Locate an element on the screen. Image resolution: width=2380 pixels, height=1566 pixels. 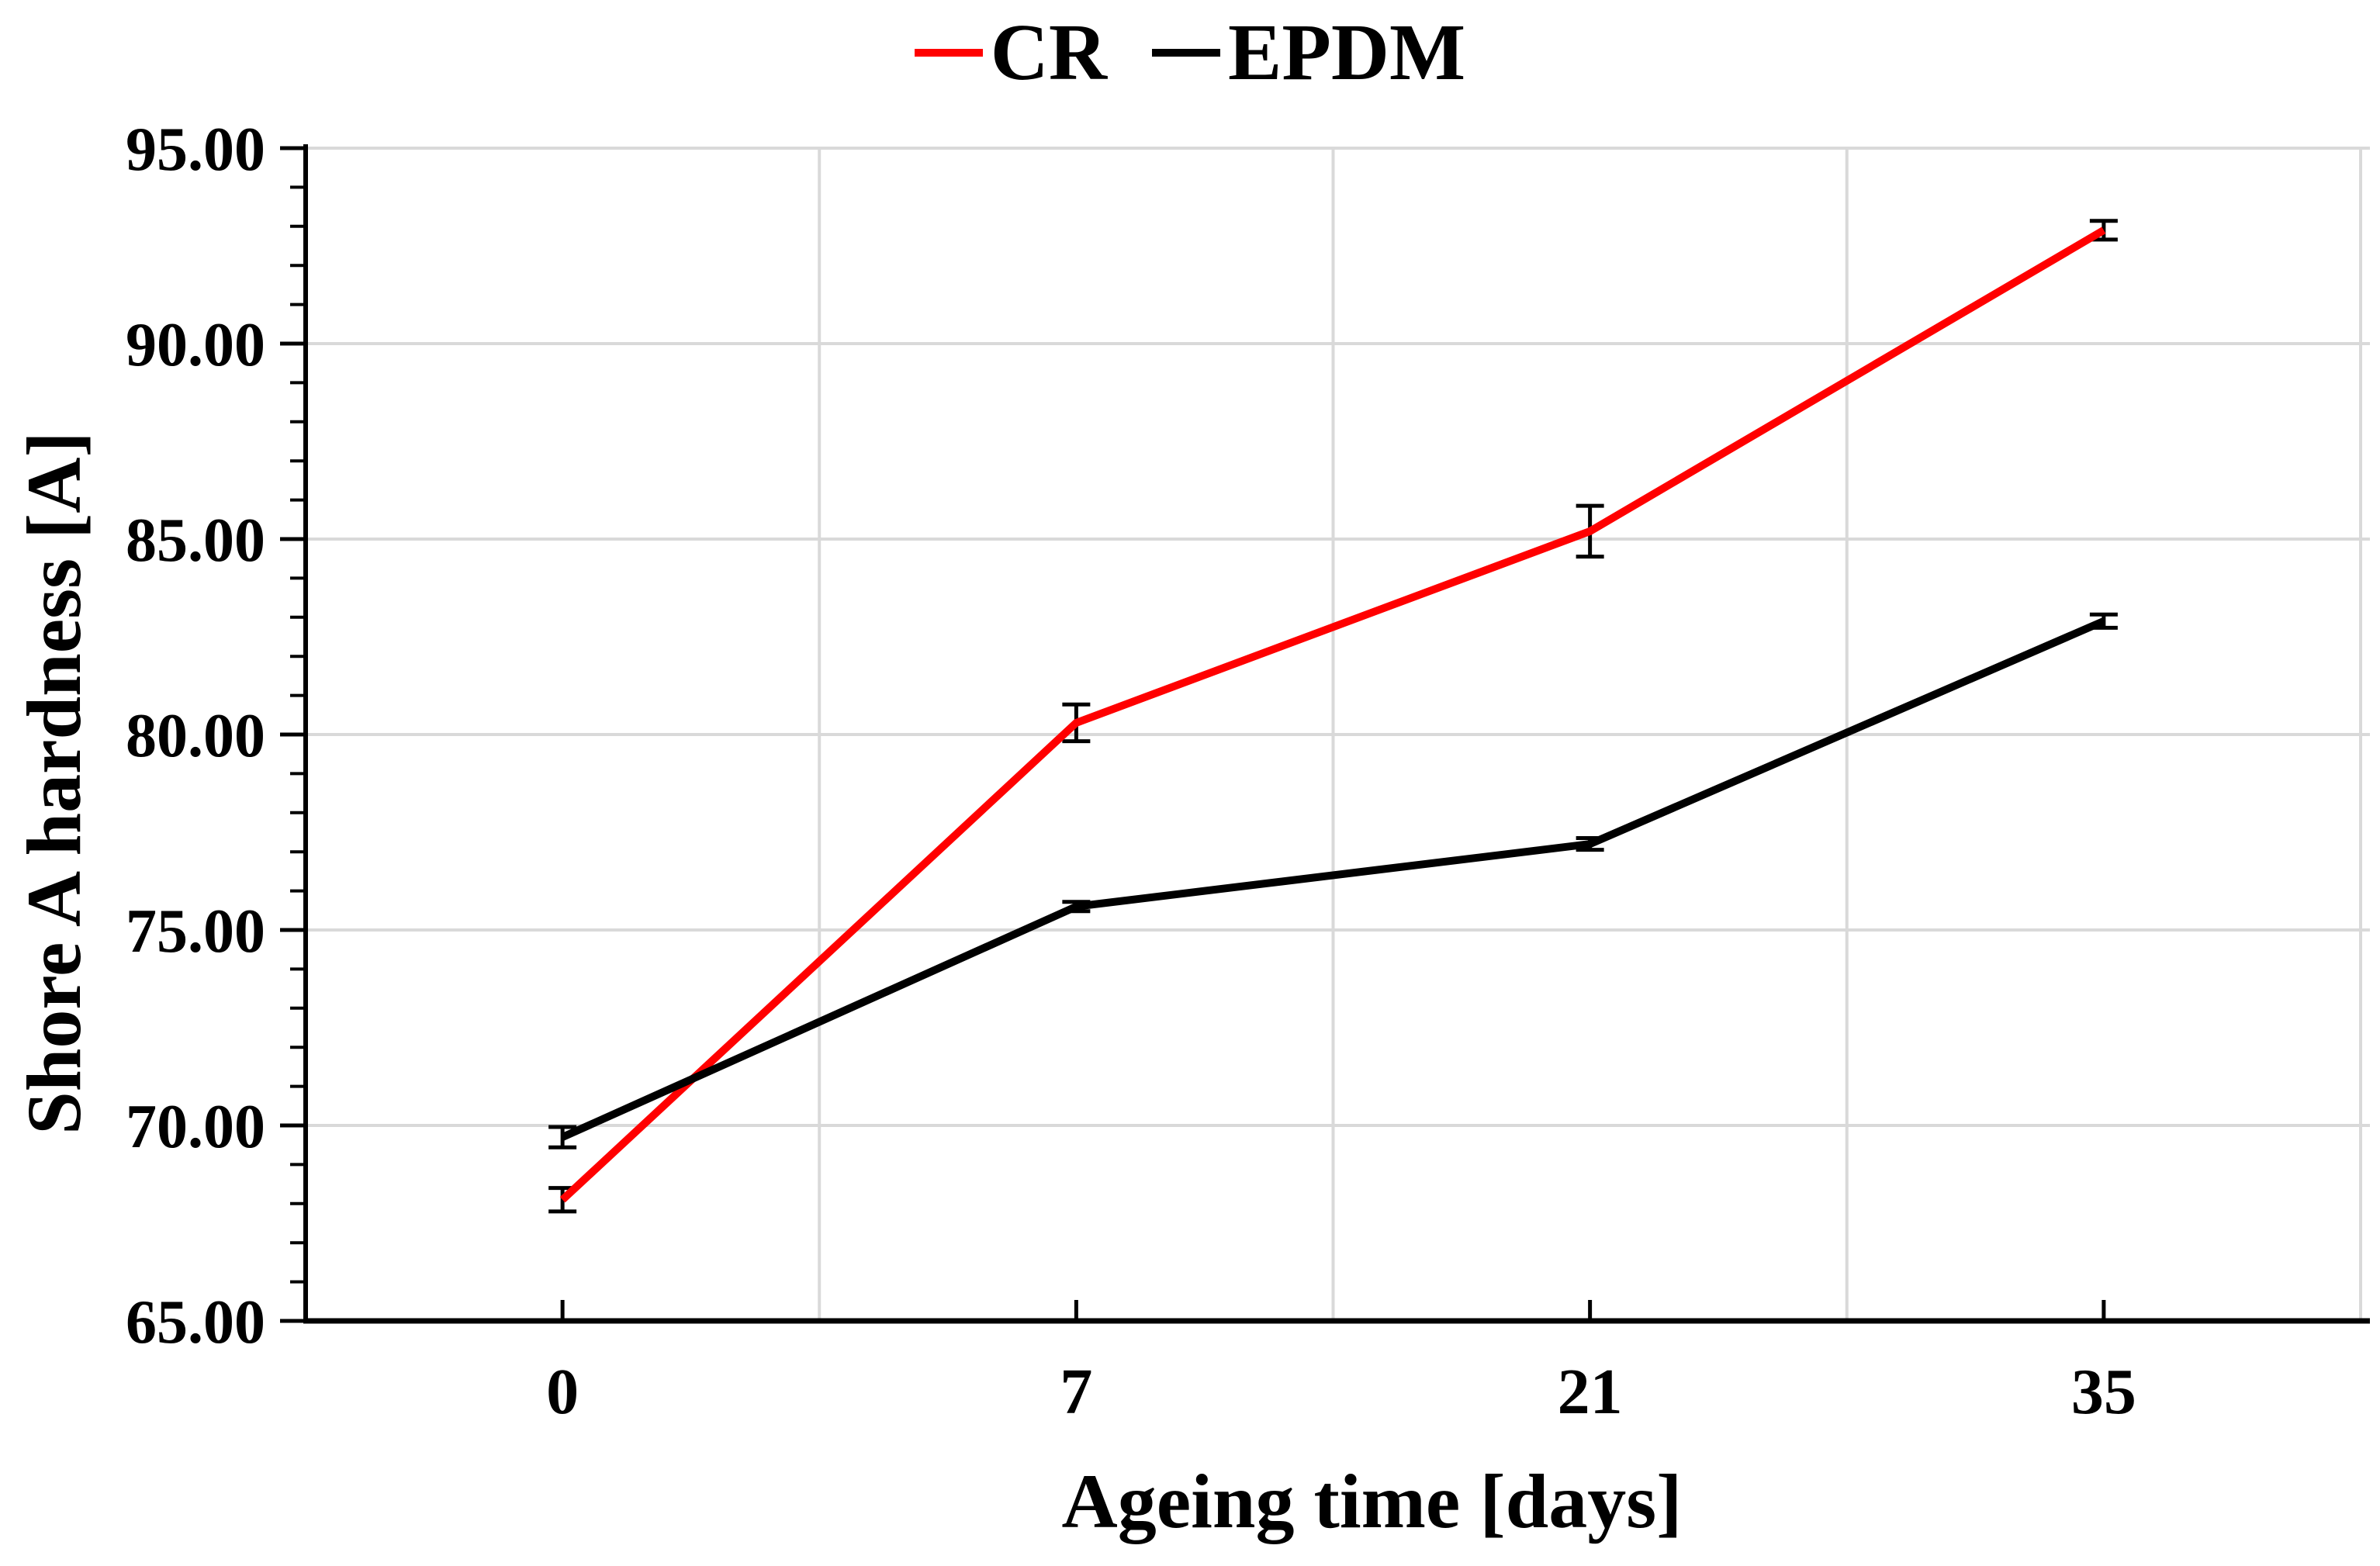
legend-label-cr: CR is located at coordinates (1049, 53).